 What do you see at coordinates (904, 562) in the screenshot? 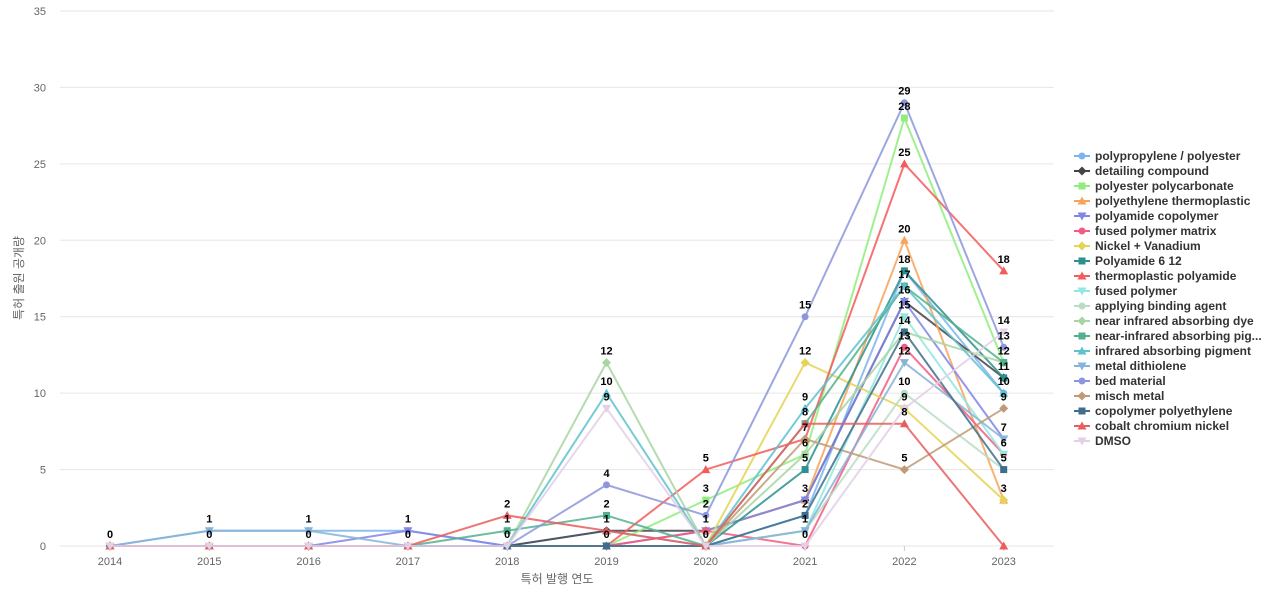
I see `x-tick-label: 2022` at bounding box center [904, 562].